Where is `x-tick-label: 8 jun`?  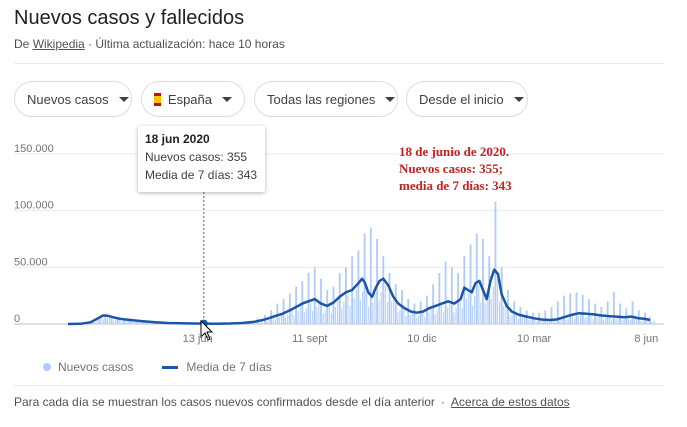 x-tick-label: 8 jun is located at coordinates (646, 339).